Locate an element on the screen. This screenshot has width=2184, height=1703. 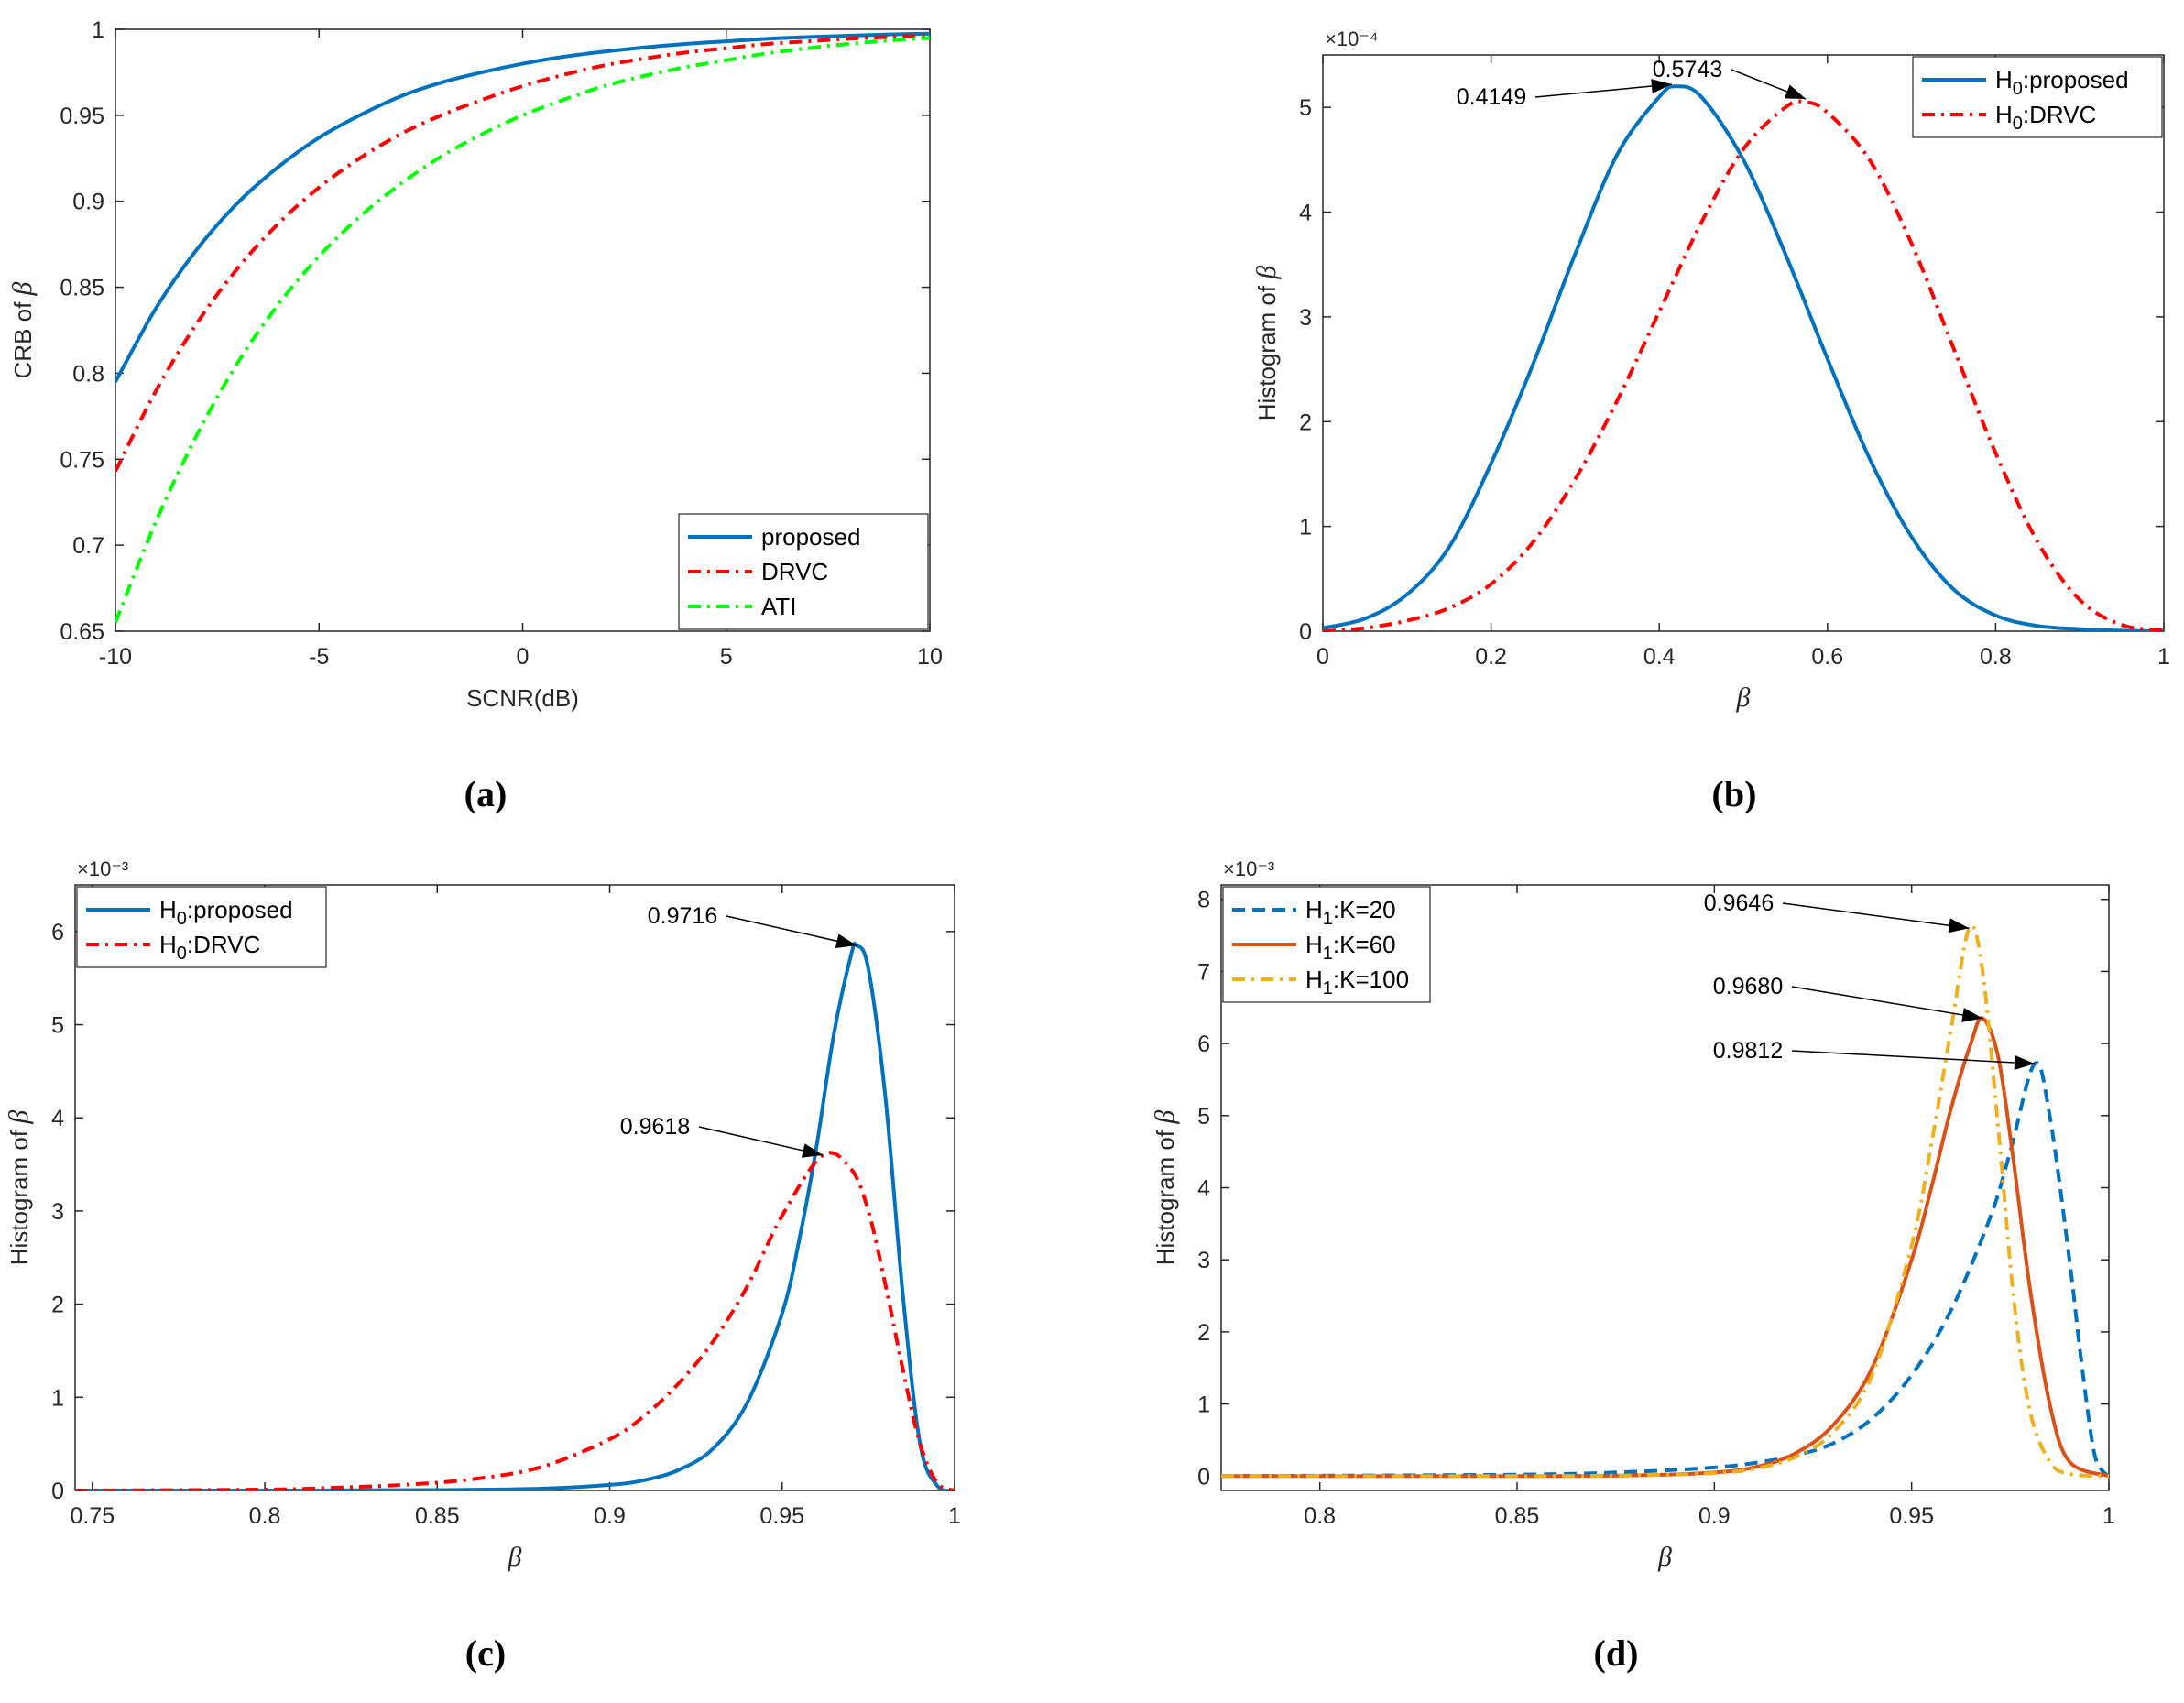
legend-label: H0:proposed is located at coordinates (226, 912).